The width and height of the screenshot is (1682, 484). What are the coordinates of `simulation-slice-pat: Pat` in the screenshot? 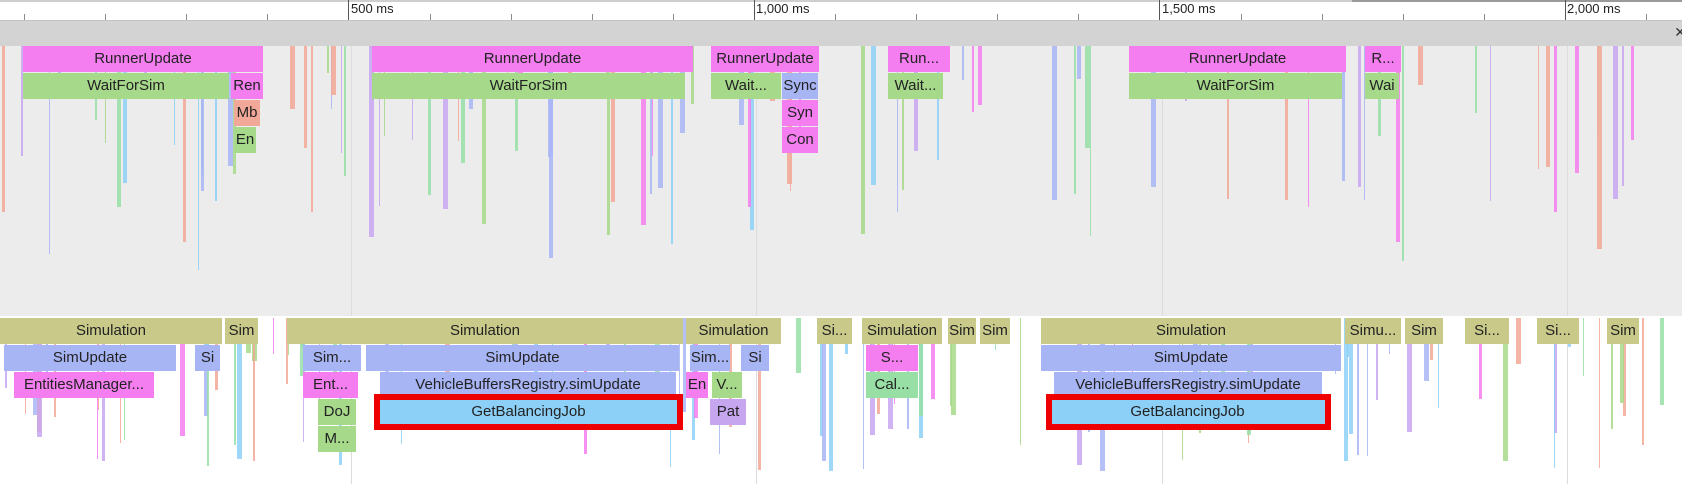 It's located at (728, 412).